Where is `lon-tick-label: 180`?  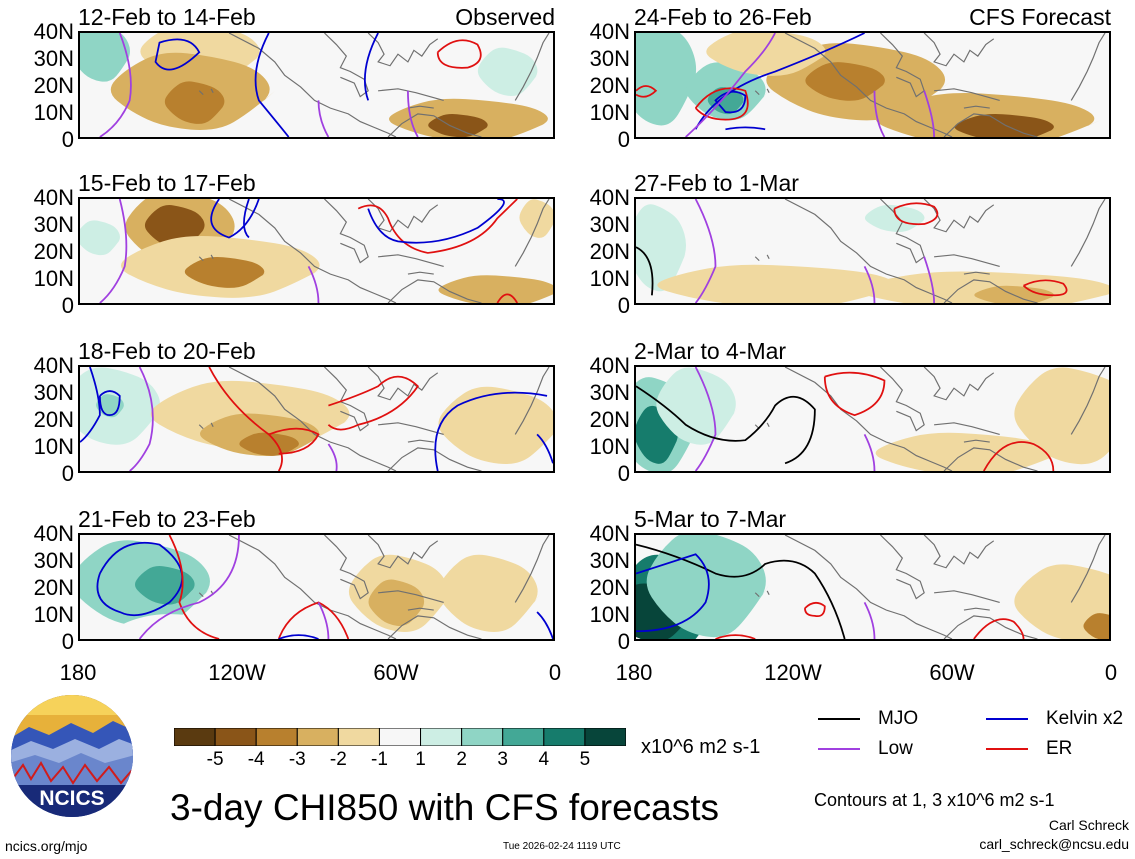 lon-tick-label: 180 is located at coordinates (78, 672).